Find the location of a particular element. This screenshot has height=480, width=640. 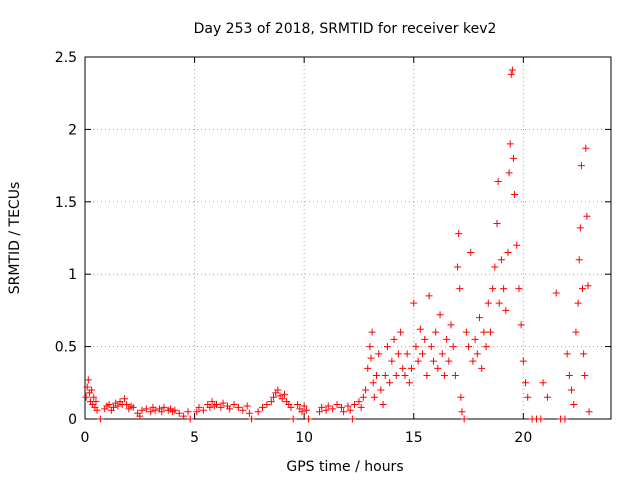

x-tick-label: 10 is located at coordinates (304, 438).